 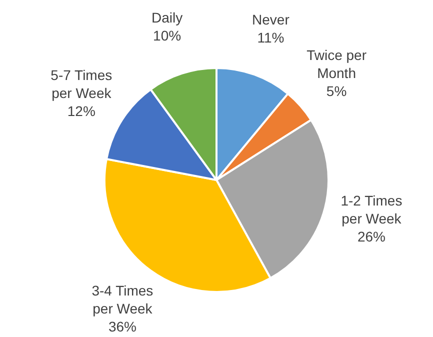 What do you see at coordinates (81, 84) in the screenshot?
I see `slice-label: 5-7 Times per Week` at bounding box center [81, 84].